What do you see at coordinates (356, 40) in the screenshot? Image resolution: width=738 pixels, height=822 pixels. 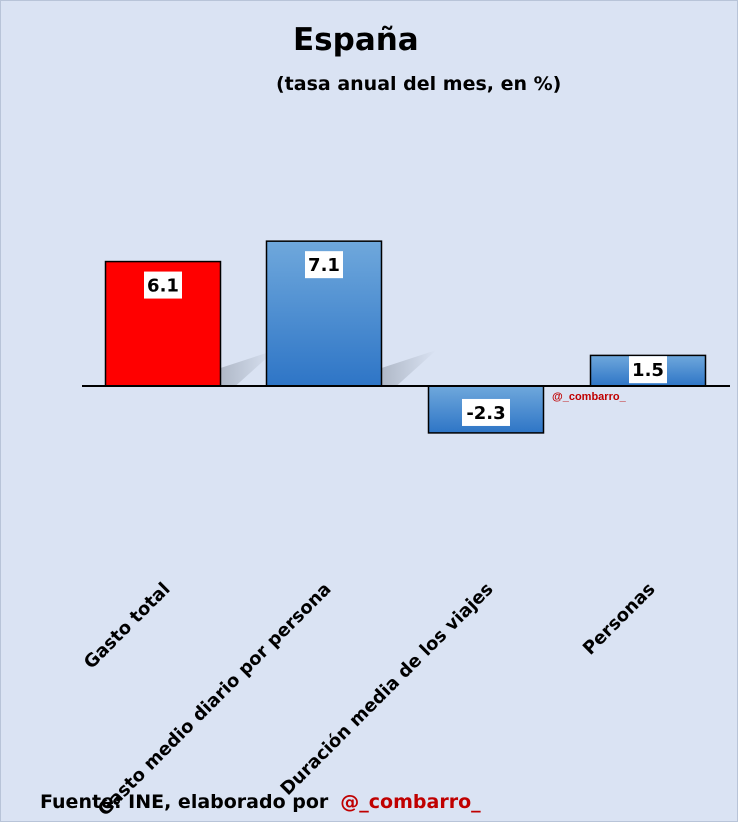 I see `chart-title: España` at bounding box center [356, 40].